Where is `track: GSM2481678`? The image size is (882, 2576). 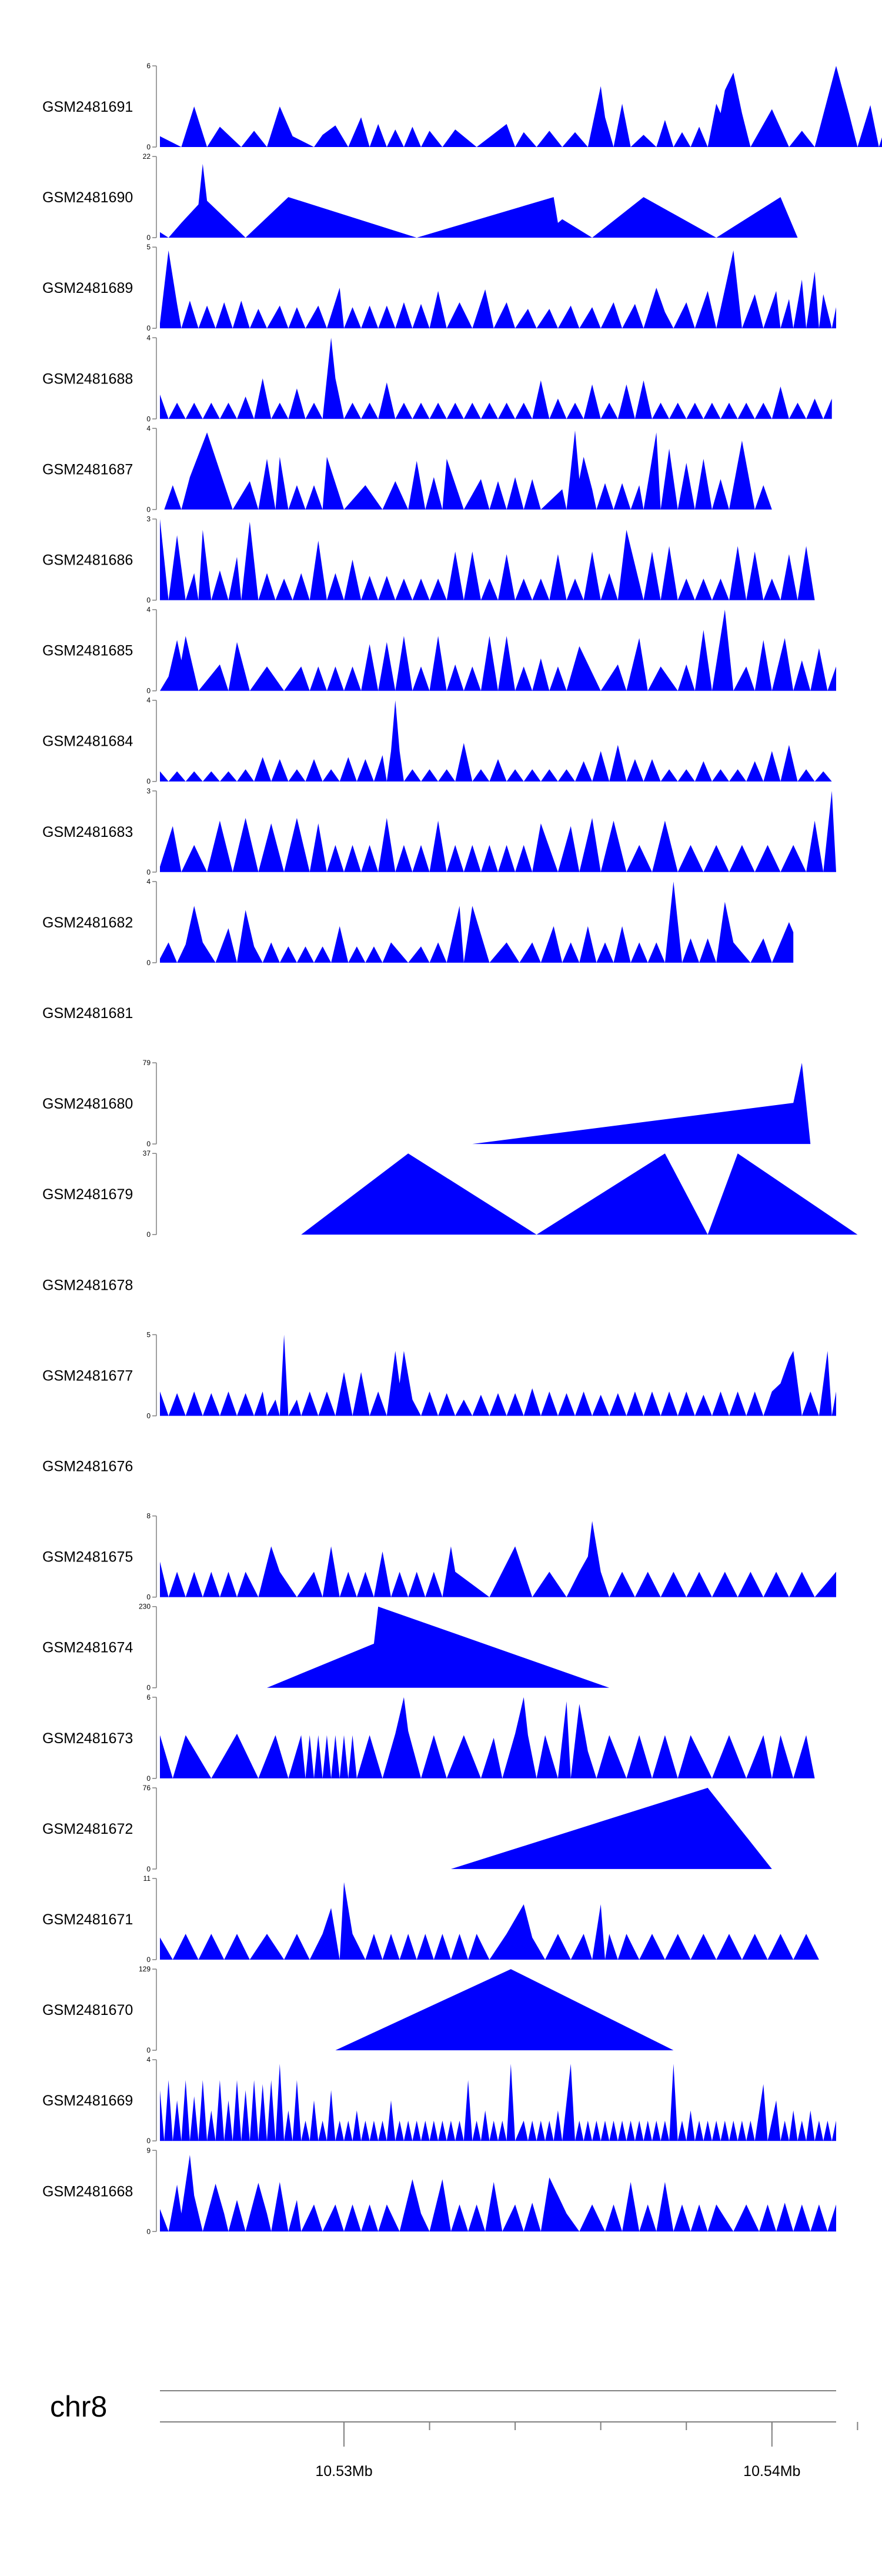 track: GSM2481678 is located at coordinates (87, 1285).